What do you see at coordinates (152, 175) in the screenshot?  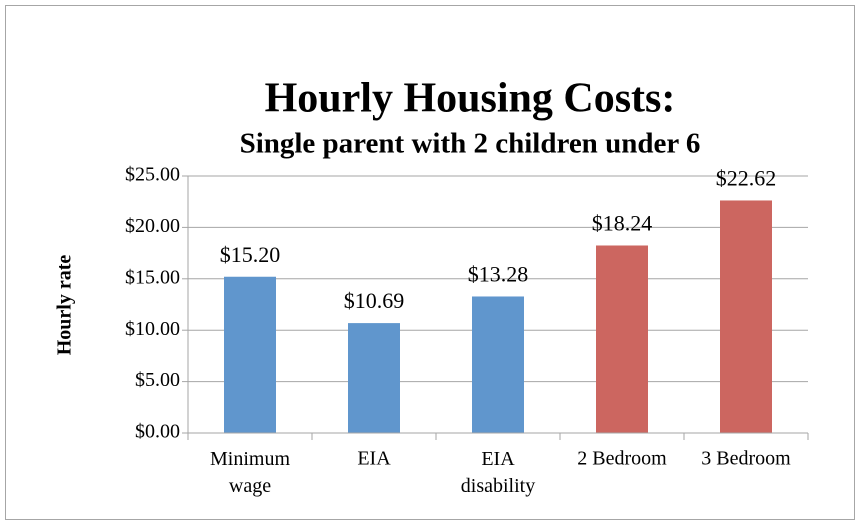 I see `y-tick-label: $25.00` at bounding box center [152, 175].